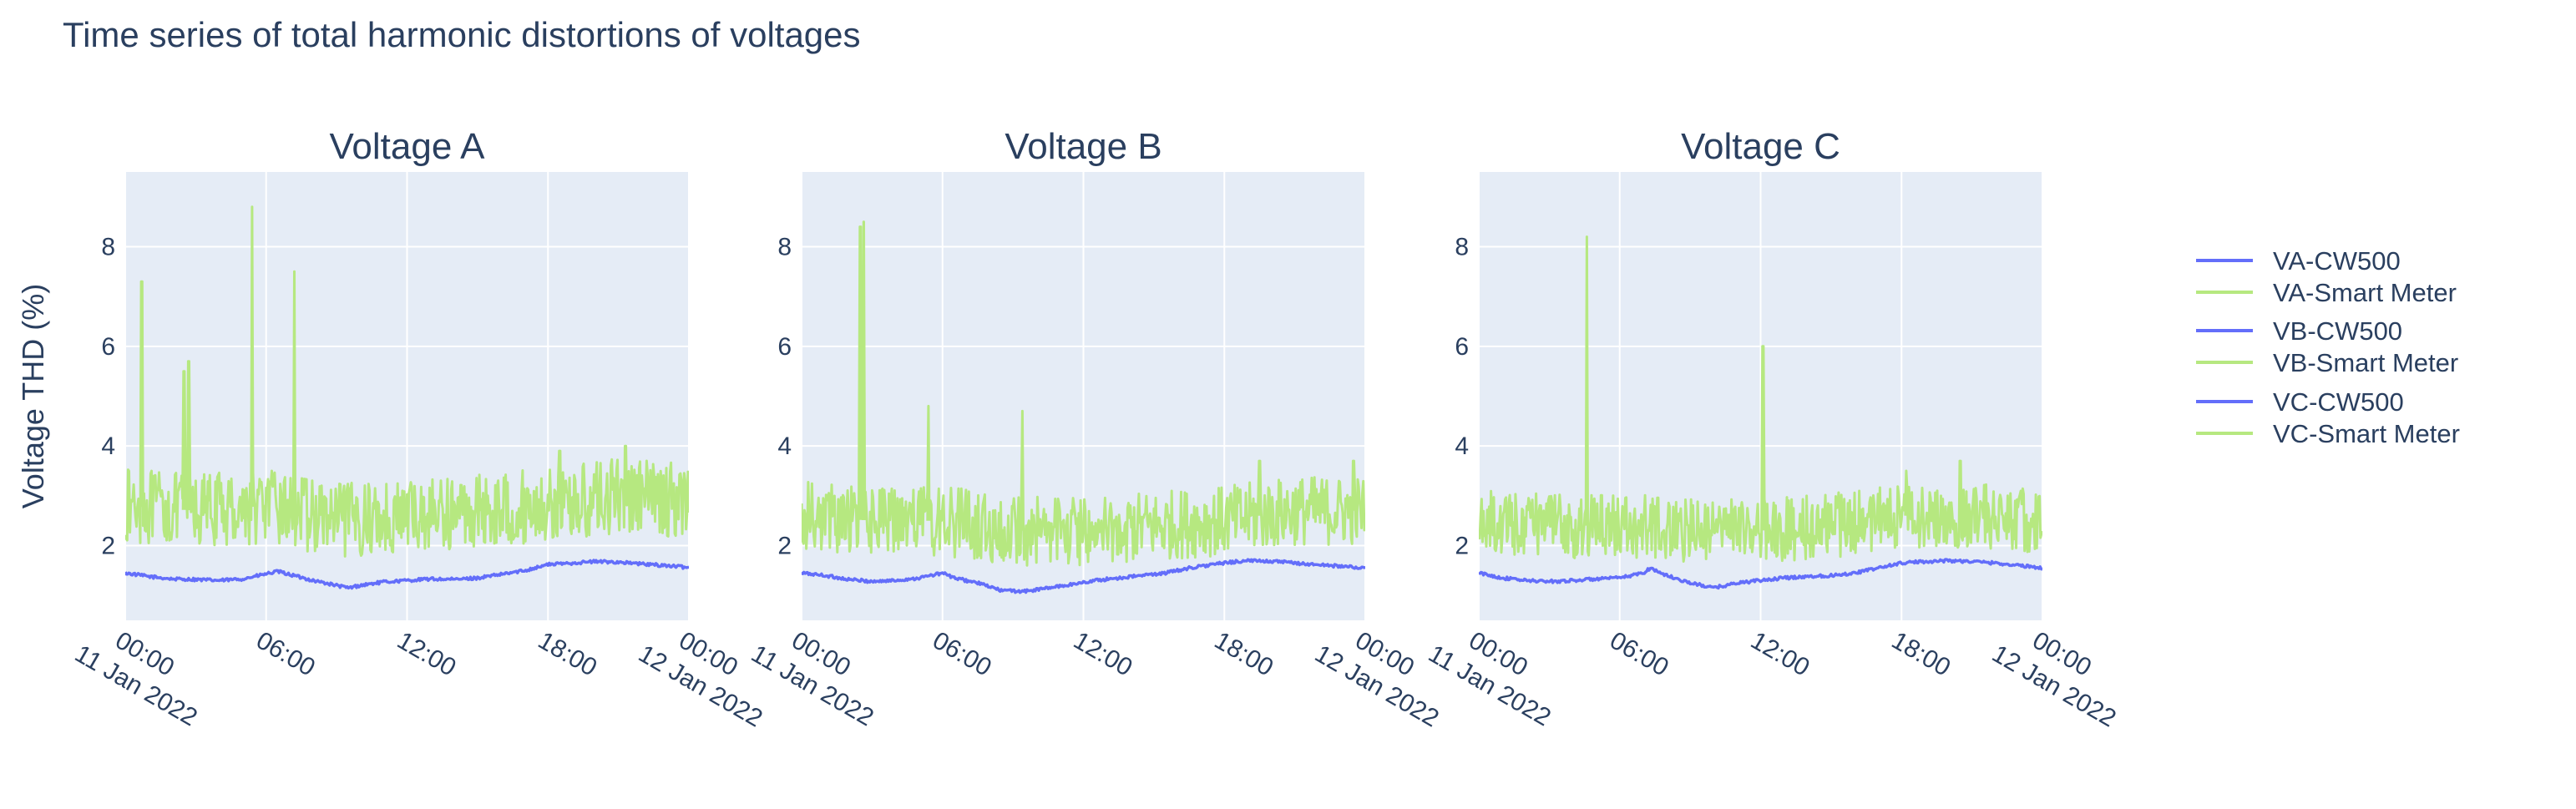 The height and width of the screenshot is (809, 2576). What do you see at coordinates (33, 396) in the screenshot?
I see `y-axis-label: Voltage THD (%)` at bounding box center [33, 396].